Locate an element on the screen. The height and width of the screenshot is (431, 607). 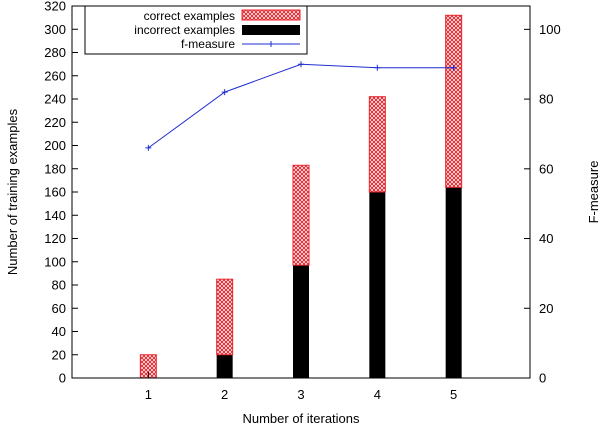
x-tick-label-2: 2 is located at coordinates (224, 394).